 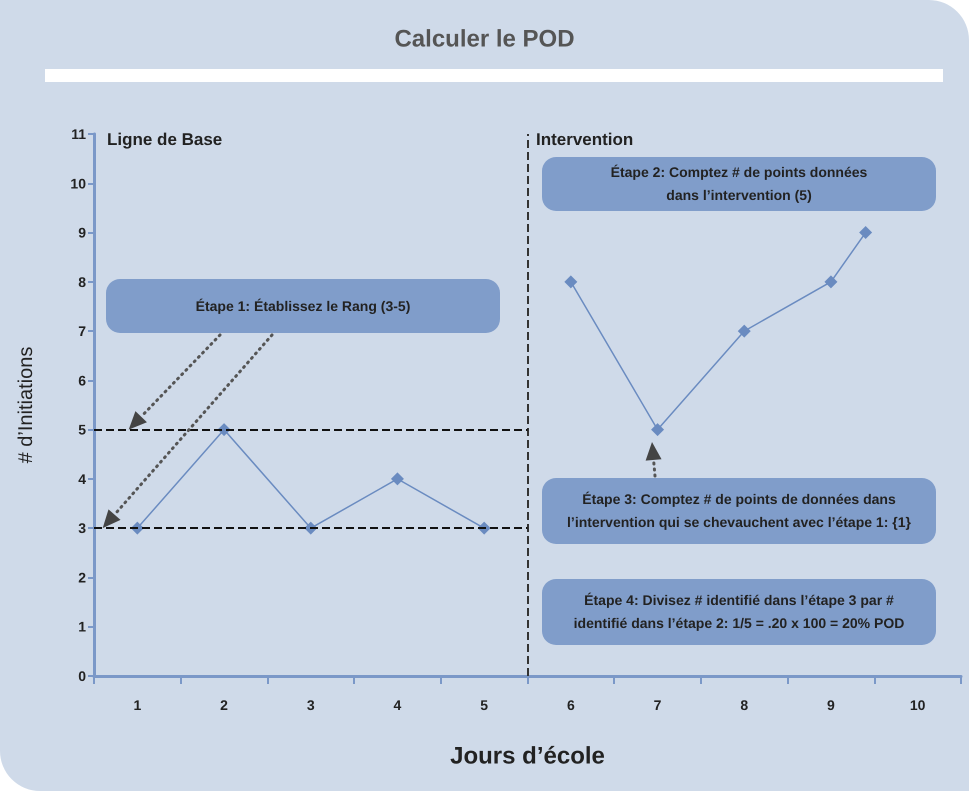 What do you see at coordinates (78, 134) in the screenshot?
I see `y-tick-label: 11` at bounding box center [78, 134].